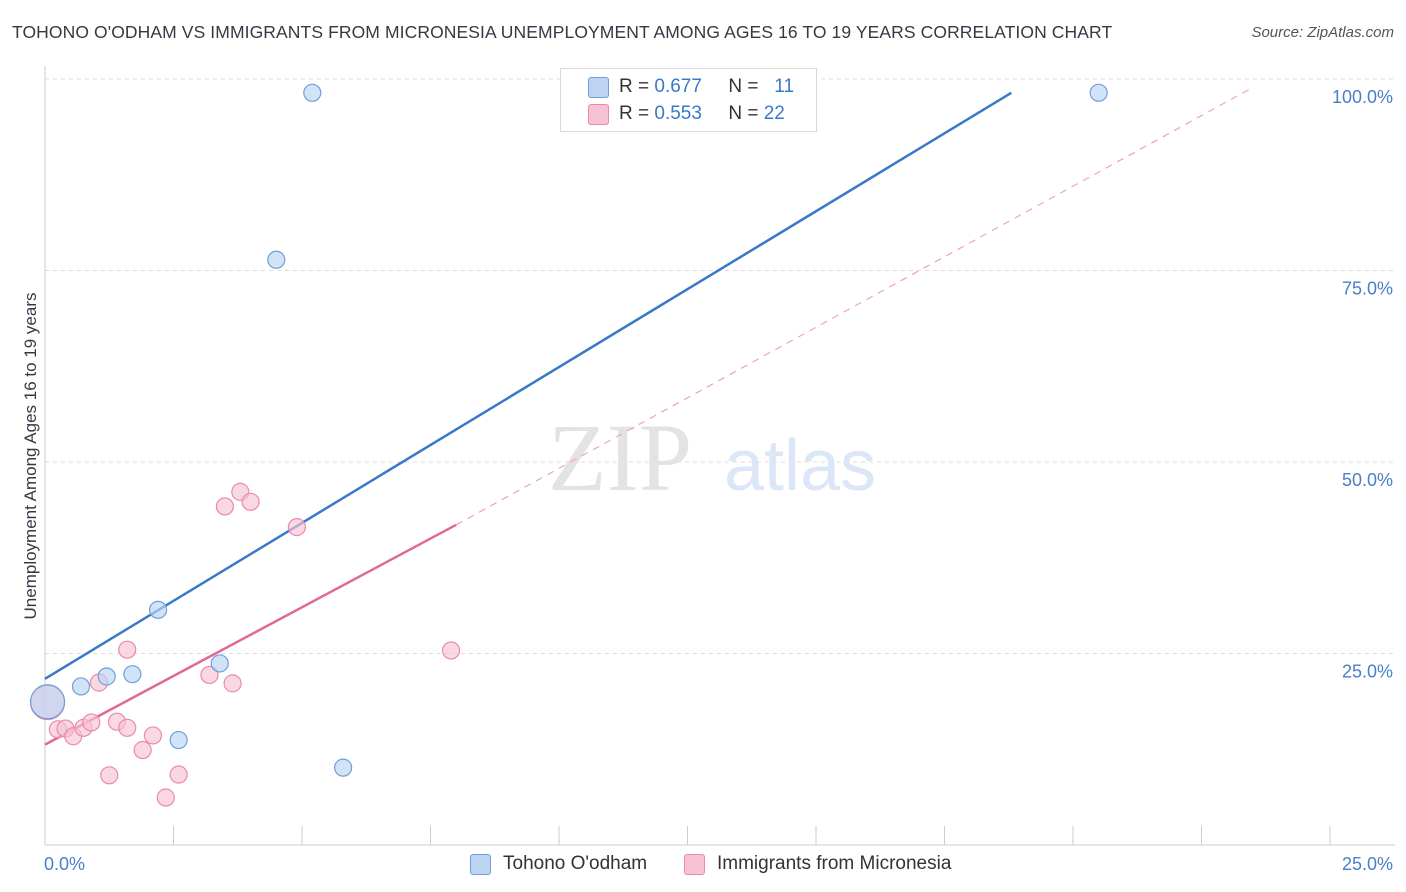 The width and height of the screenshot is (1406, 892). What do you see at coordinates (598, 114) in the screenshot?
I see `legend-swatch-pink` at bounding box center [598, 114].